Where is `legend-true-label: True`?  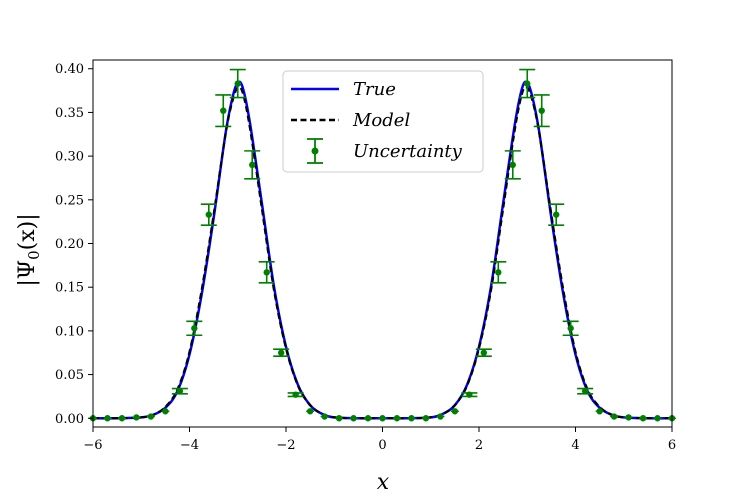
legend-true-label: True is located at coordinates (374, 89).